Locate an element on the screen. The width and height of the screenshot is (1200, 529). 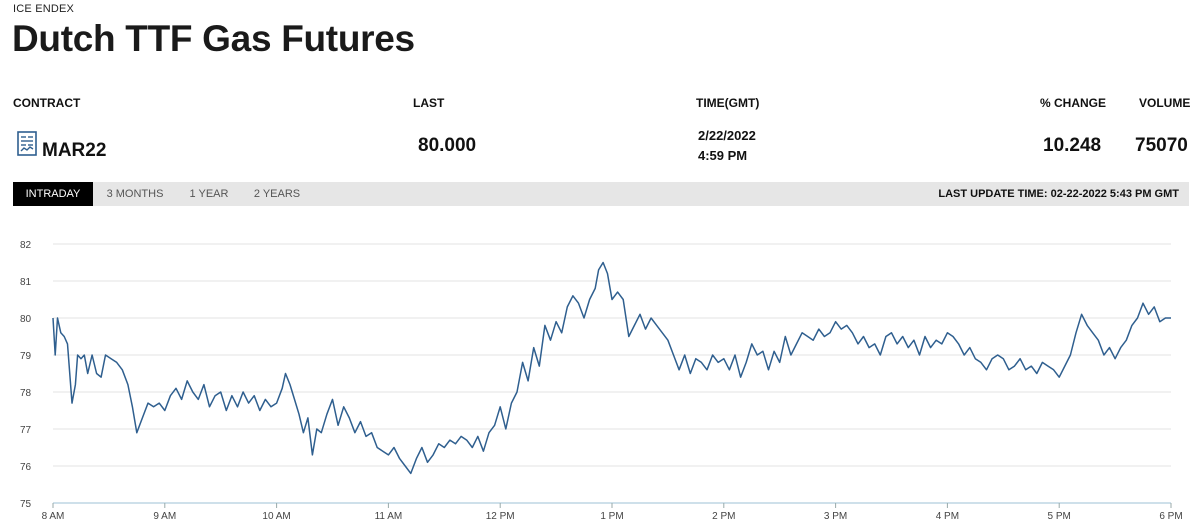
y-tick-label: 78 is located at coordinates (26, 393).